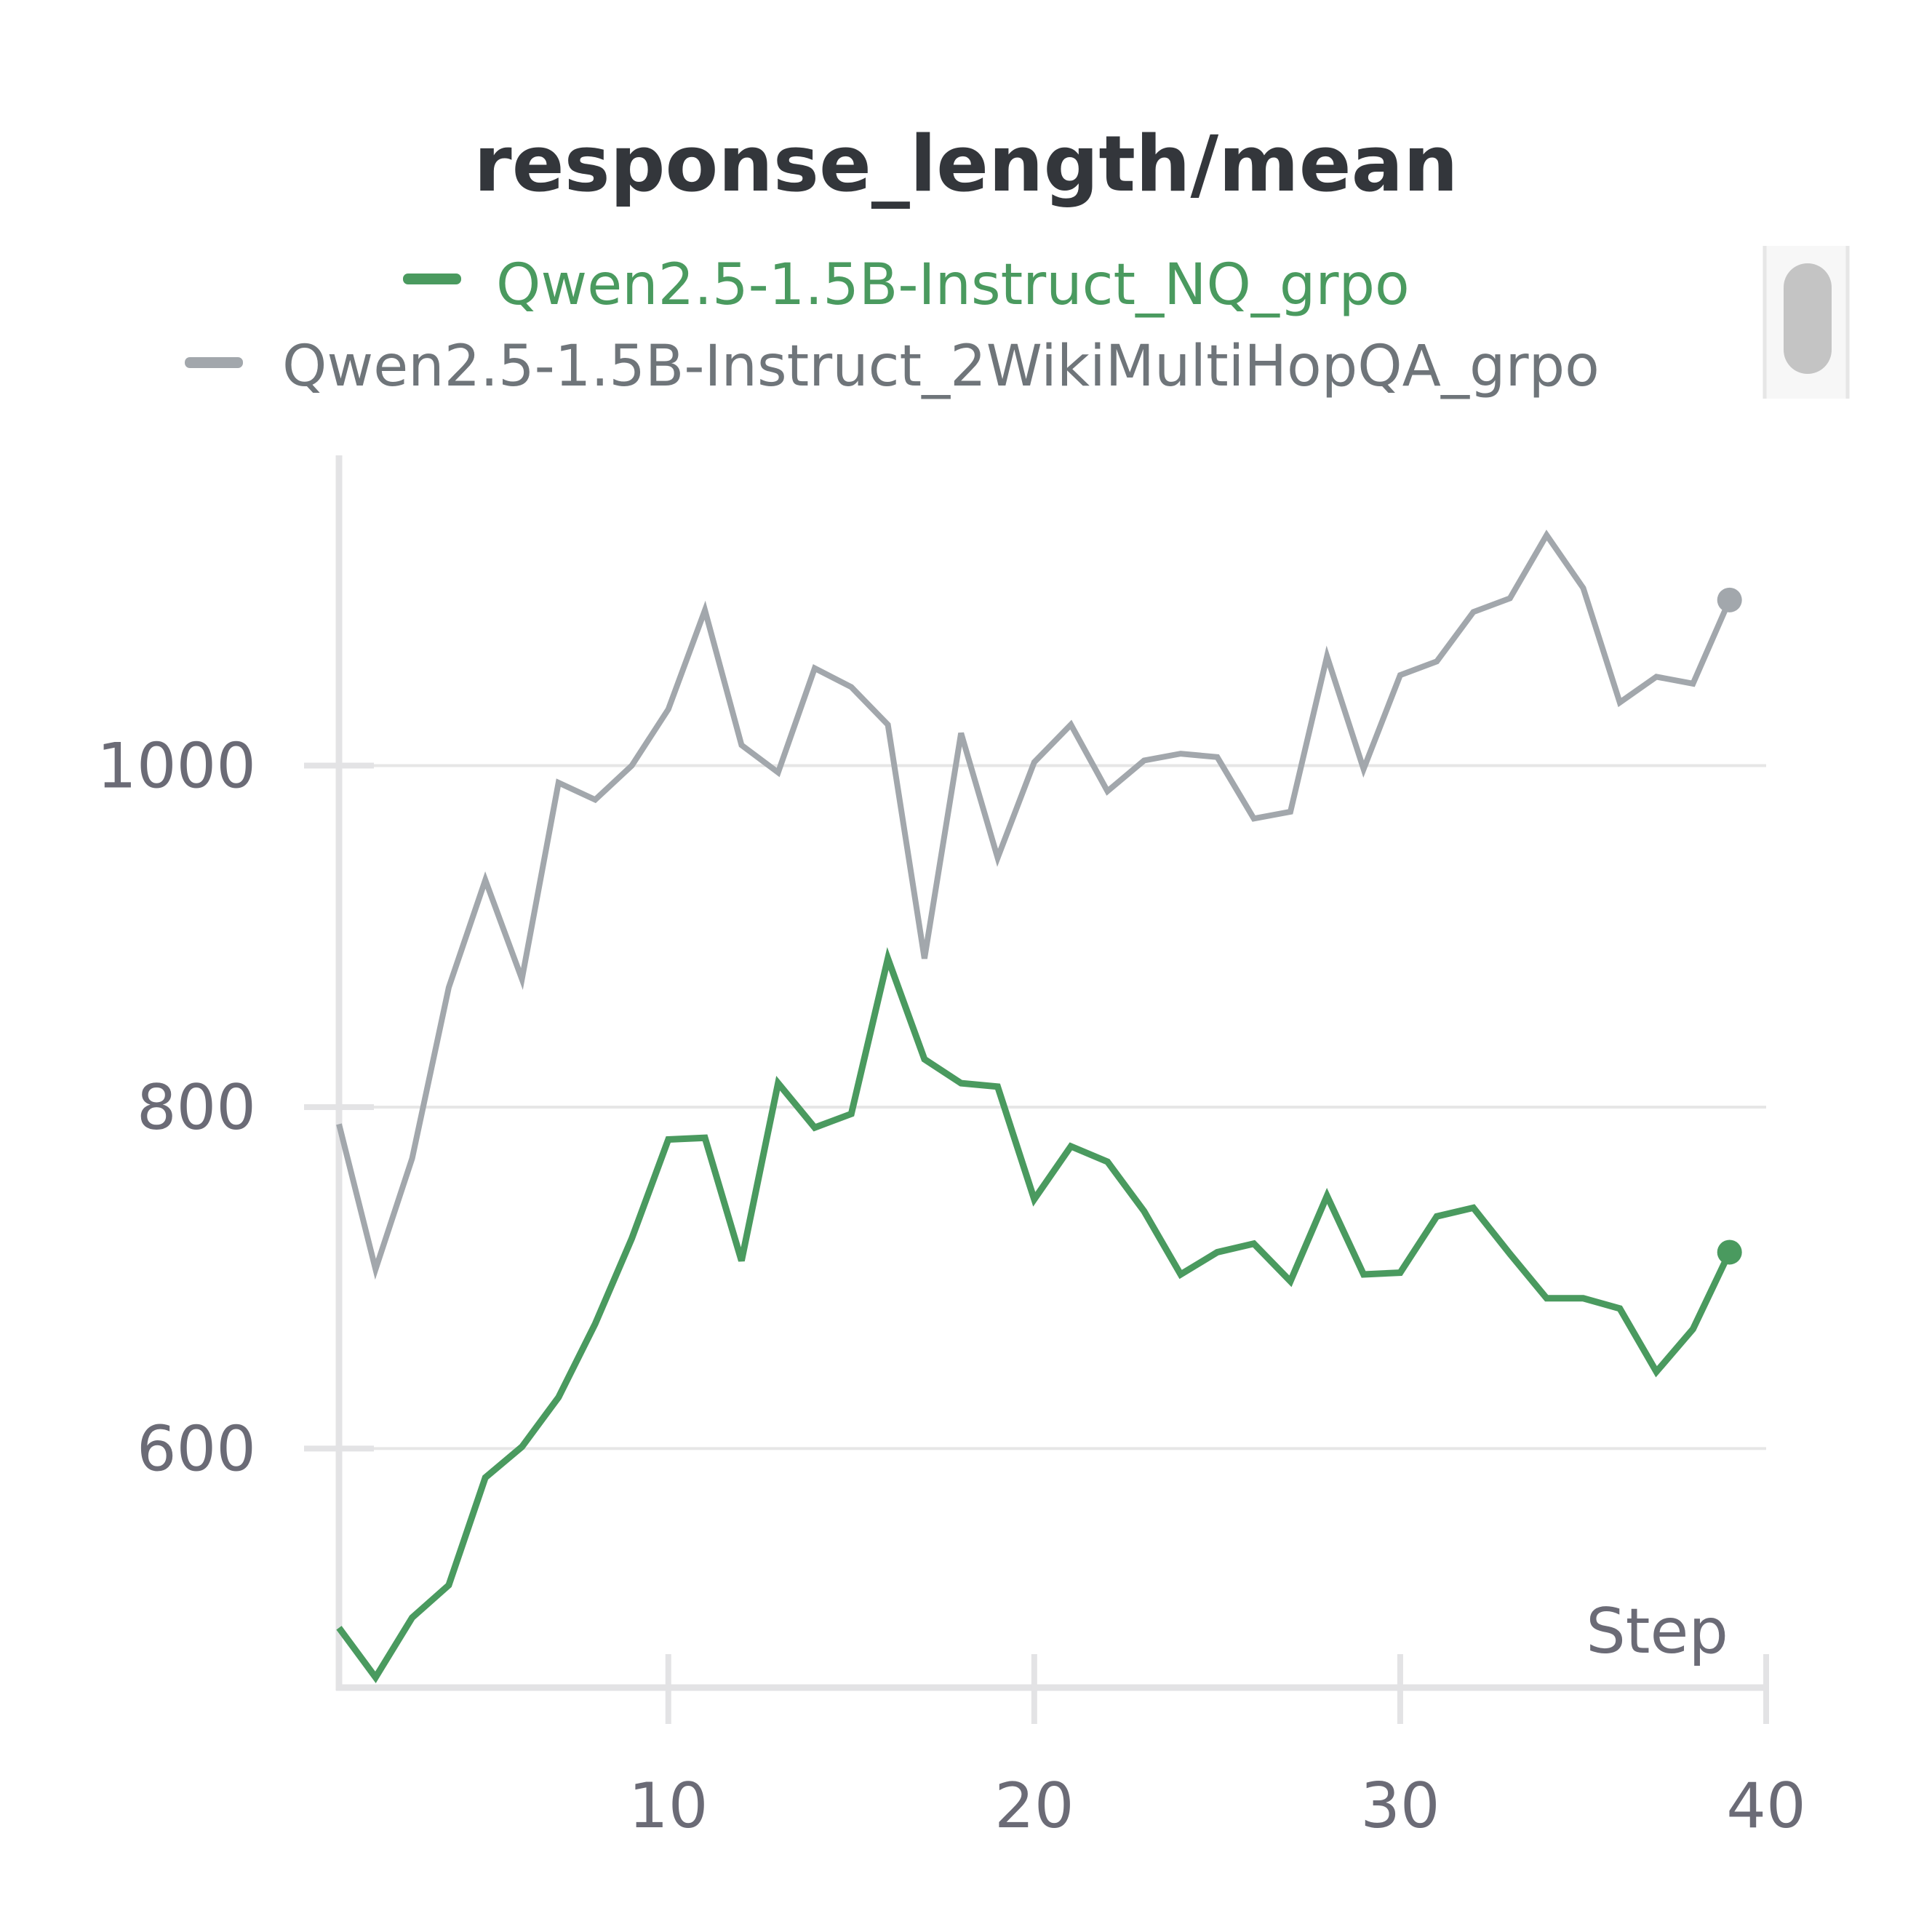  What do you see at coordinates (1400, 1807) in the screenshot?
I see `x-tick-label-30: 30` at bounding box center [1400, 1807].